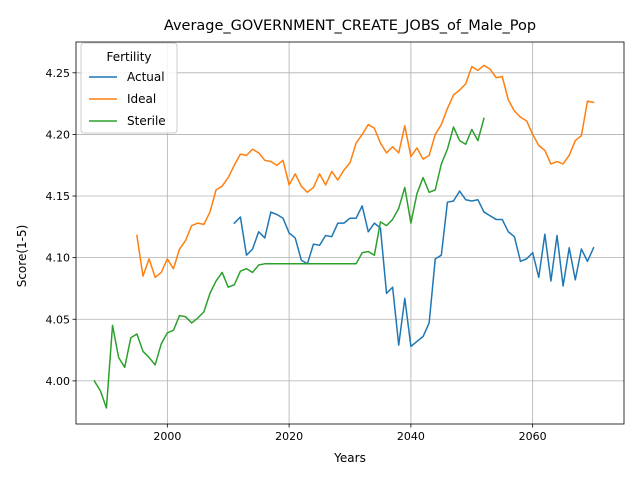 This screenshot has width=640, height=480. What do you see at coordinates (146, 77) in the screenshot?
I see `legend-label-actual: Actual` at bounding box center [146, 77].